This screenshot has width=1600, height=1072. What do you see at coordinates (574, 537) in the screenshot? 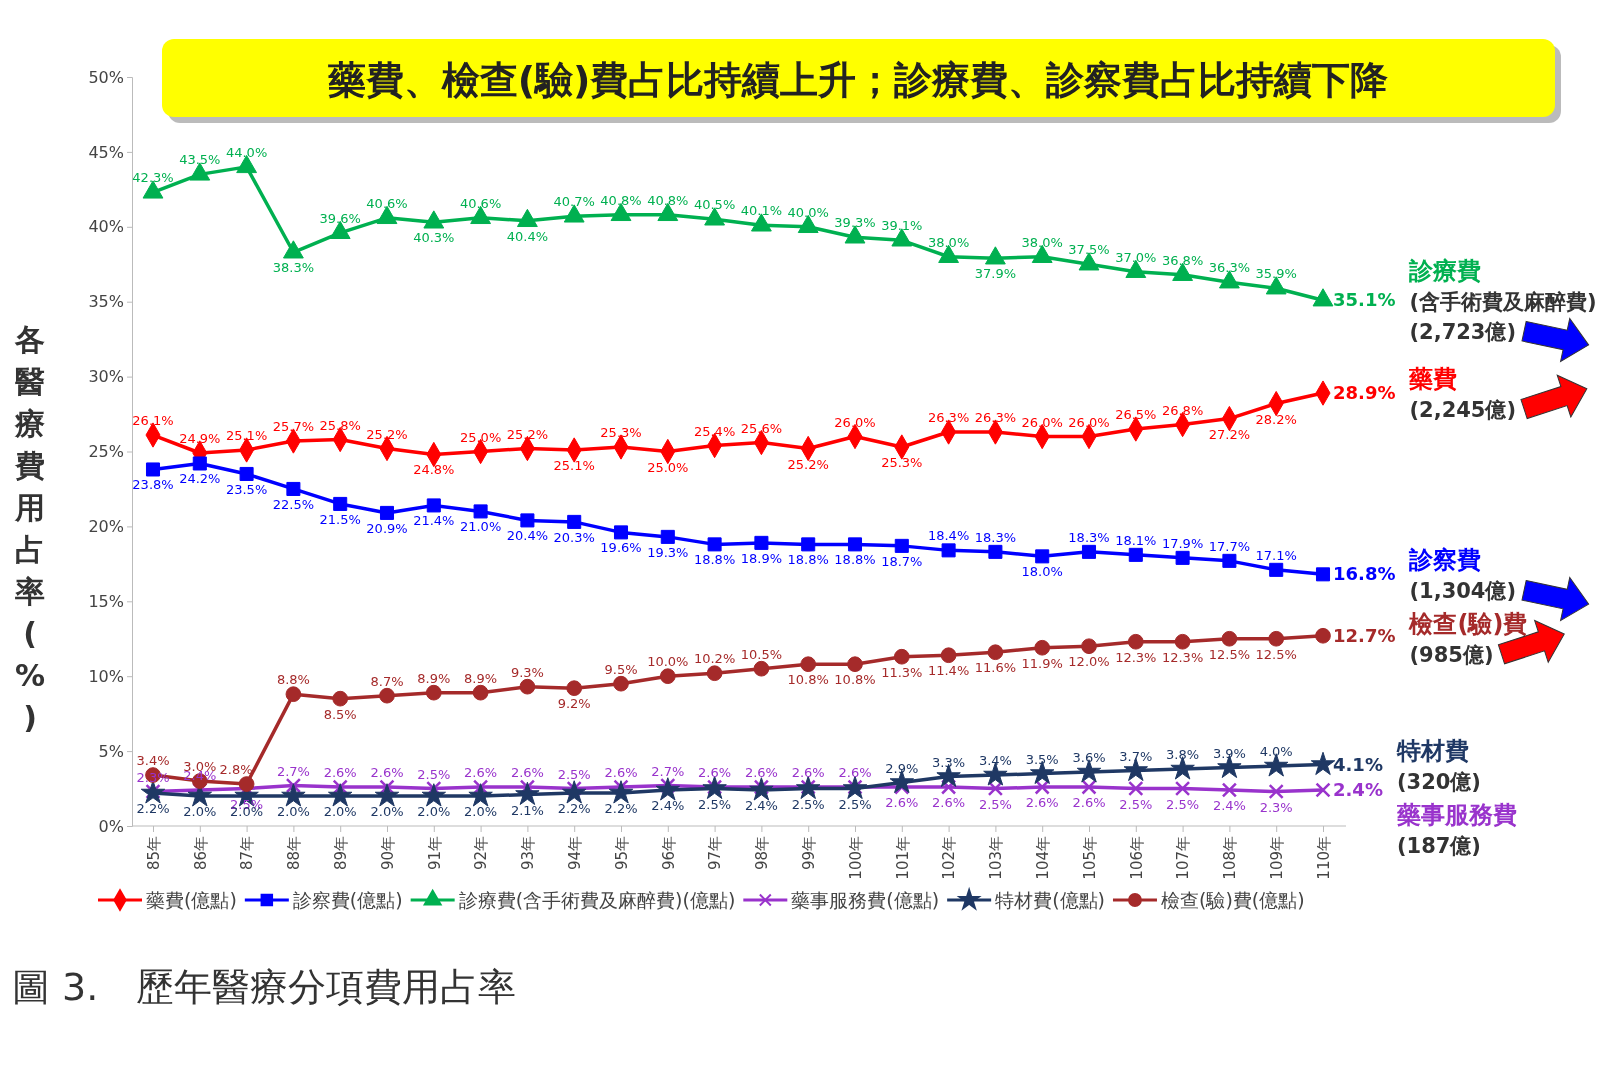
I see `data-label: 20.3%` at bounding box center [574, 537].